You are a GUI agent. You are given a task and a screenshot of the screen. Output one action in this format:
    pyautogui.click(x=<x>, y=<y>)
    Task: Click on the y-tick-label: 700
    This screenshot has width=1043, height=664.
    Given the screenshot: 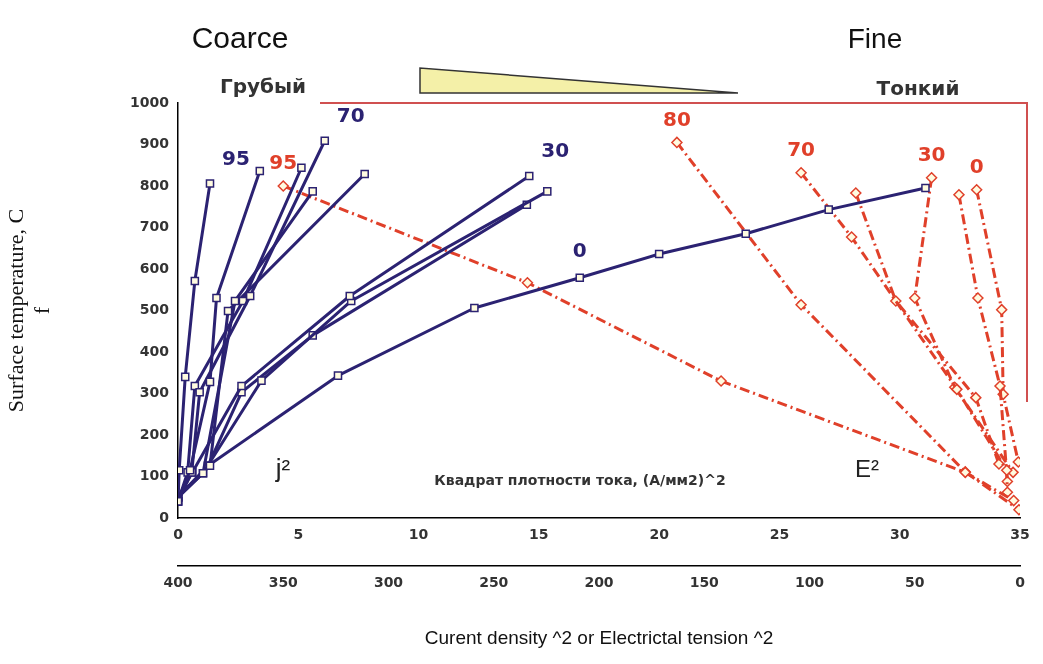 What is the action you would take?
    pyautogui.click(x=154, y=226)
    